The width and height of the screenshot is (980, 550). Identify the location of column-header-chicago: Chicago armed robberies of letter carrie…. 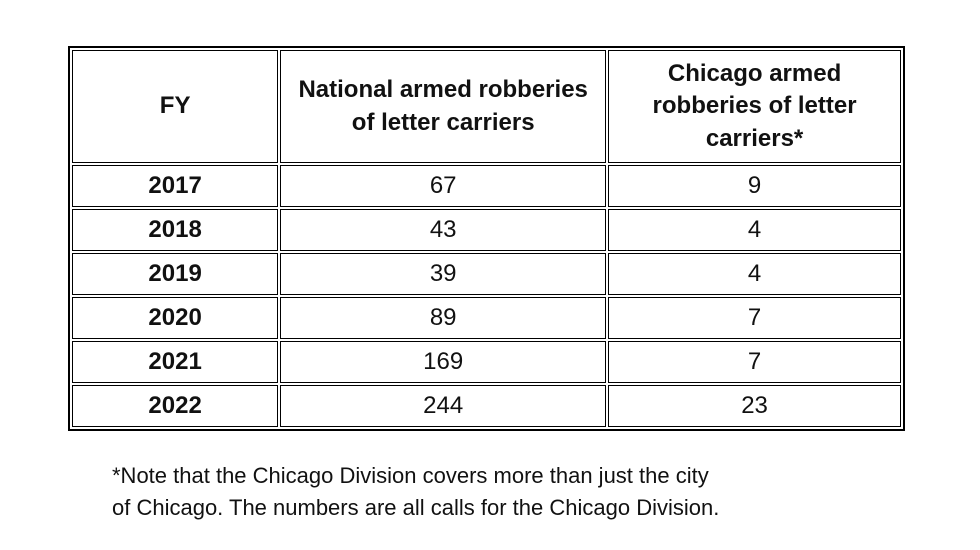
(754, 106).